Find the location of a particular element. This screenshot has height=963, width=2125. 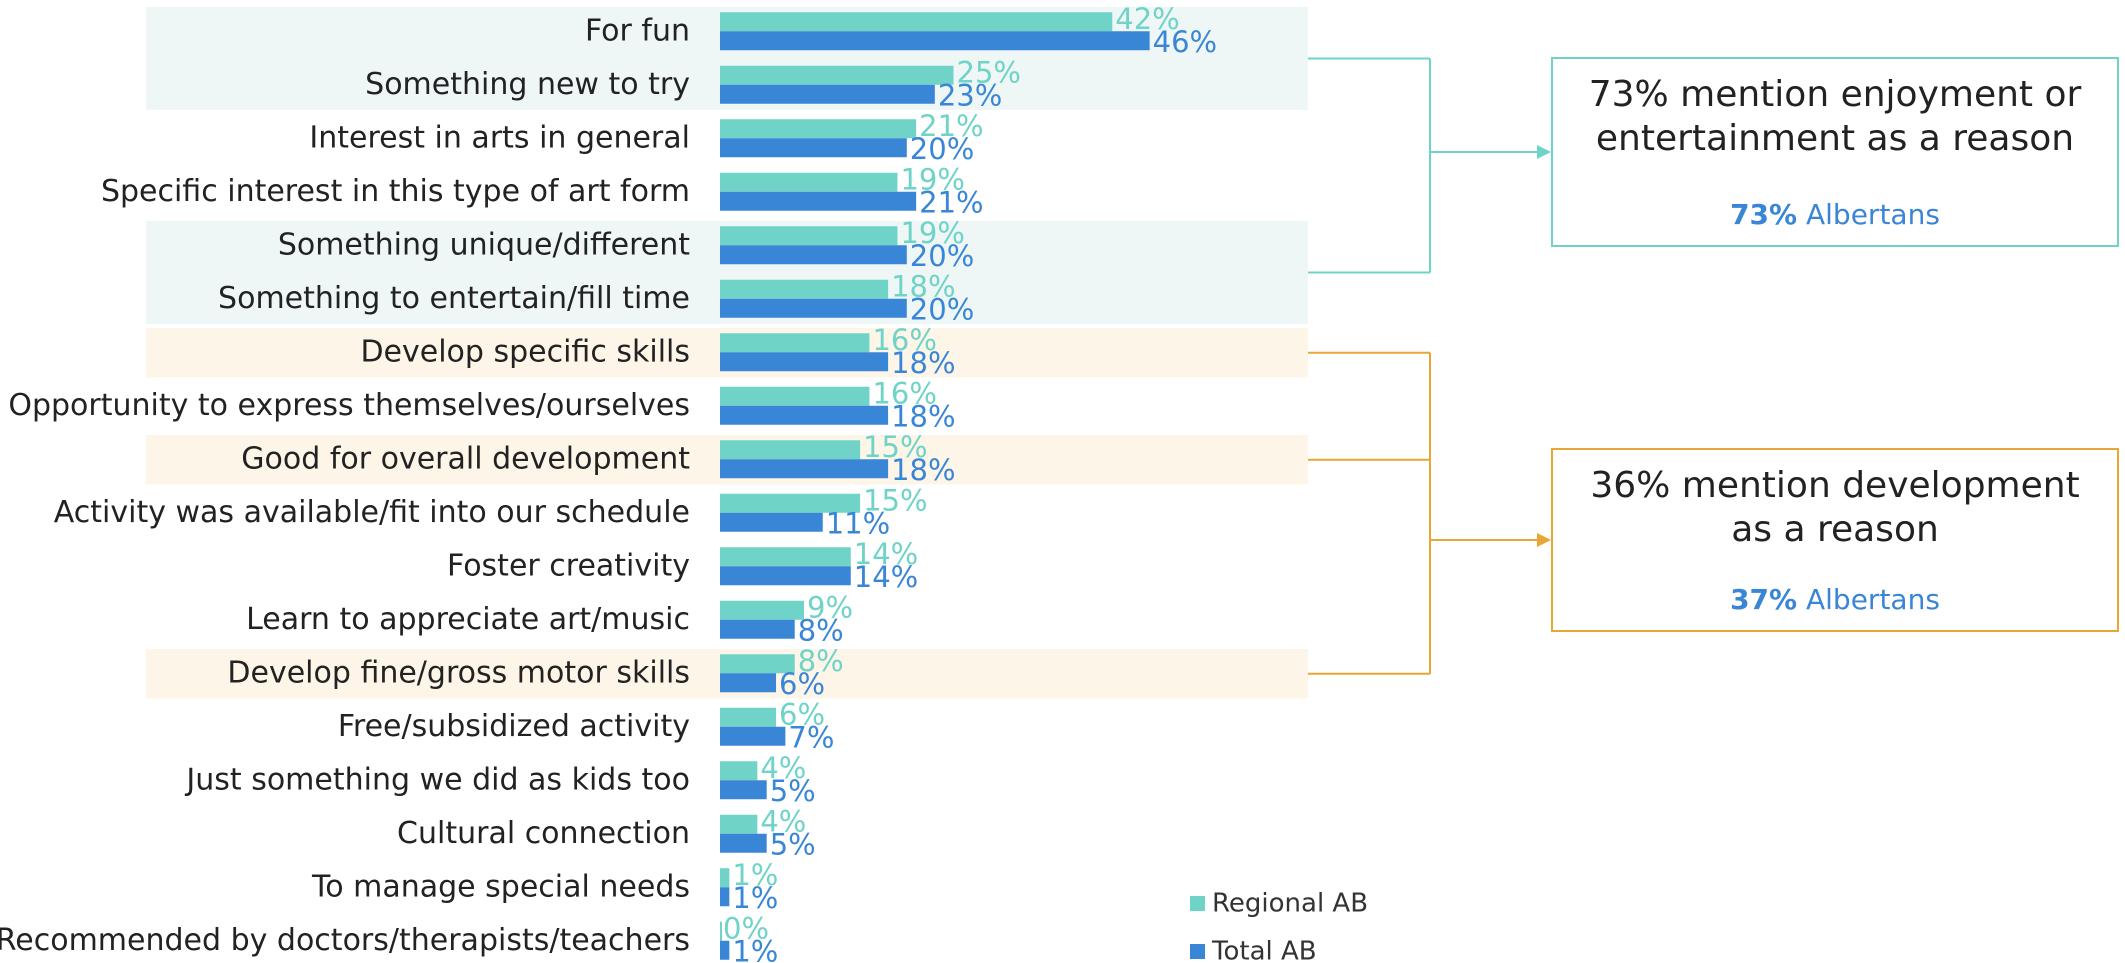

value-label: 42% is located at coordinates (1147, 19).